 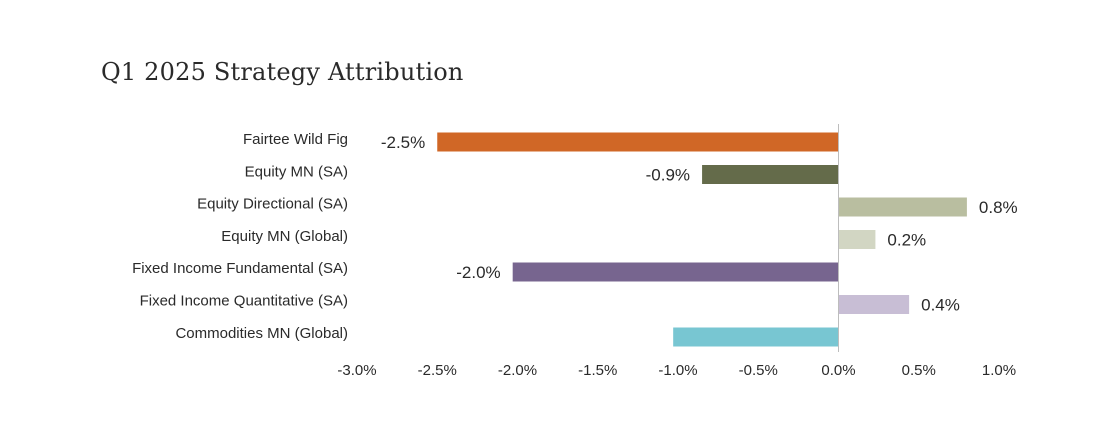 What do you see at coordinates (478, 272) in the screenshot?
I see `data-label-4: -2.0%` at bounding box center [478, 272].